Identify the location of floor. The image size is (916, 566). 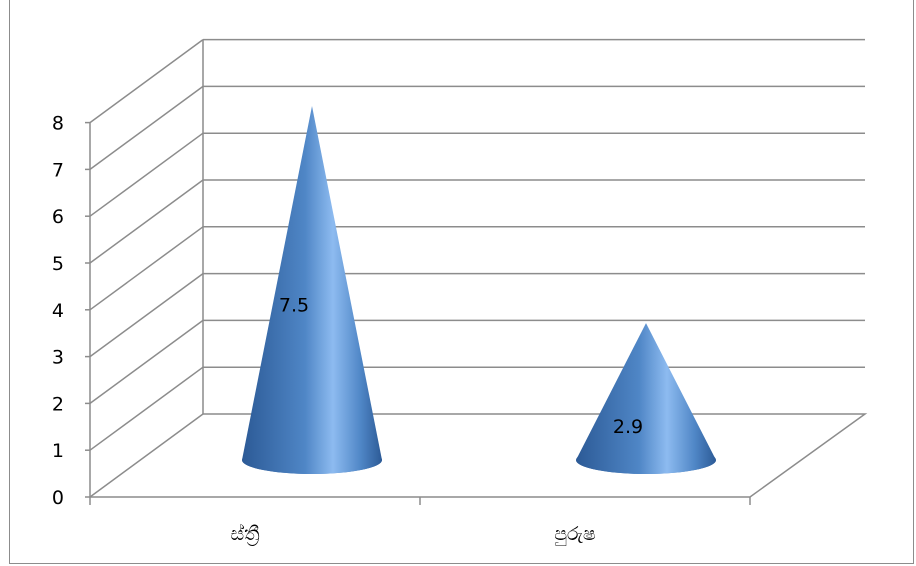
(479, 455).